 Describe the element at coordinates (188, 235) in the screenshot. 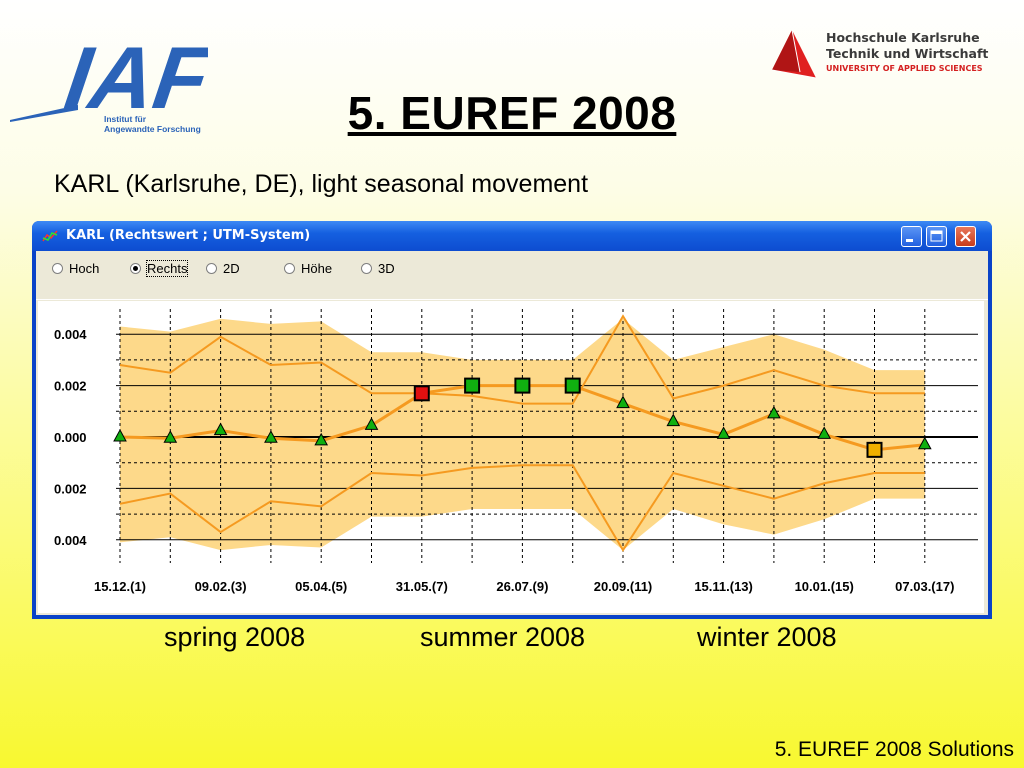

I see `window-title: KARL (Rechtswert ; UTM-System)` at that location.